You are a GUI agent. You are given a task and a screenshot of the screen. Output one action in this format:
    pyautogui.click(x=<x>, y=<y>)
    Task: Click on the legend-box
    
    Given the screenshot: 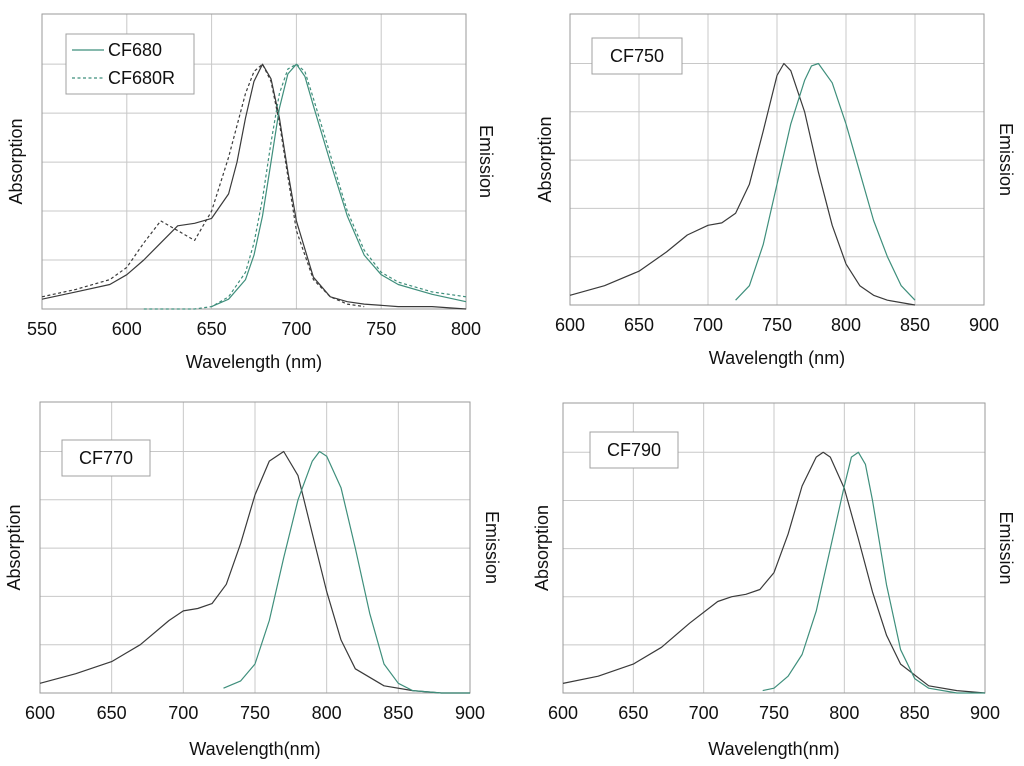 What is the action you would take?
    pyautogui.click(x=130, y=64)
    